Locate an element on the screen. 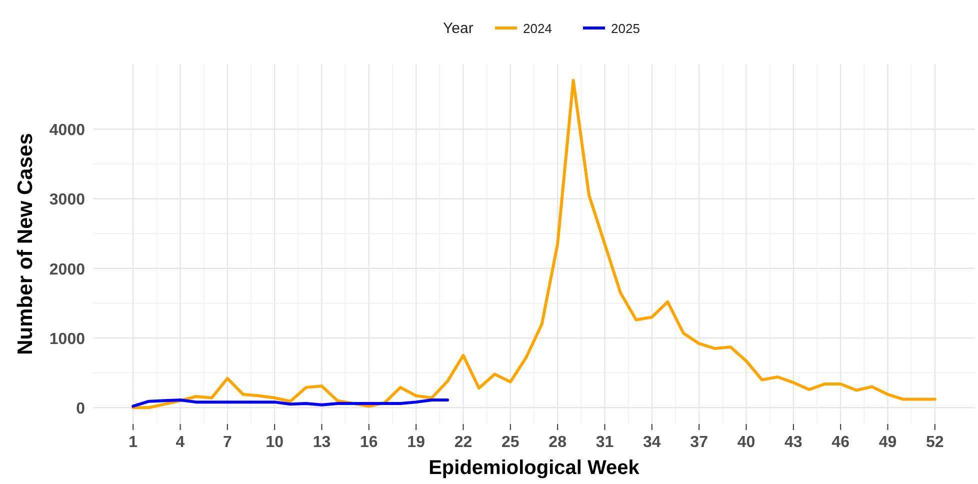  x-tick-label: 49 is located at coordinates (887, 442).